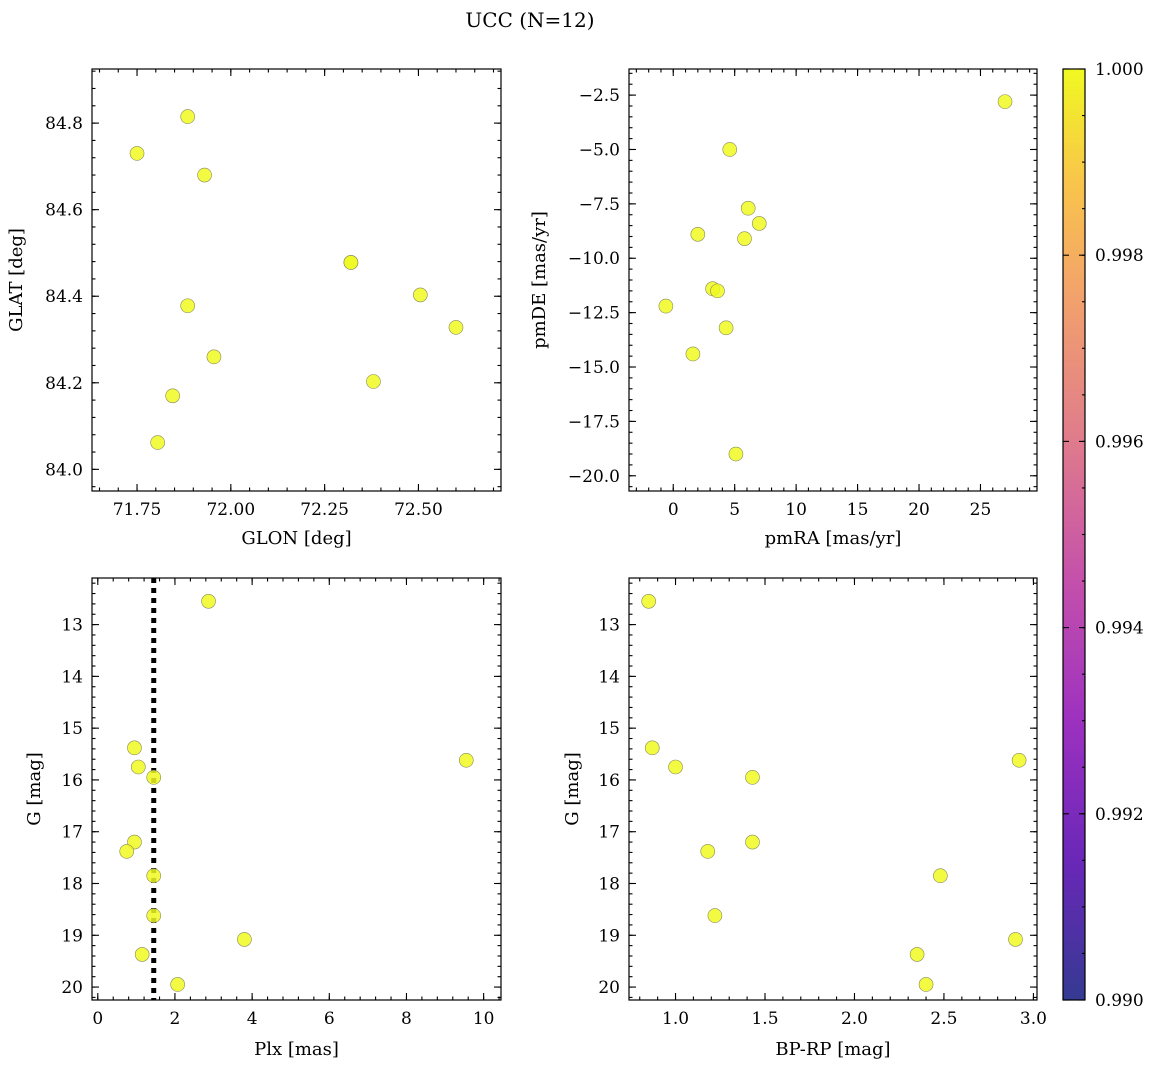  I want to click on y-tick-label: 84.4, so click(64, 297).